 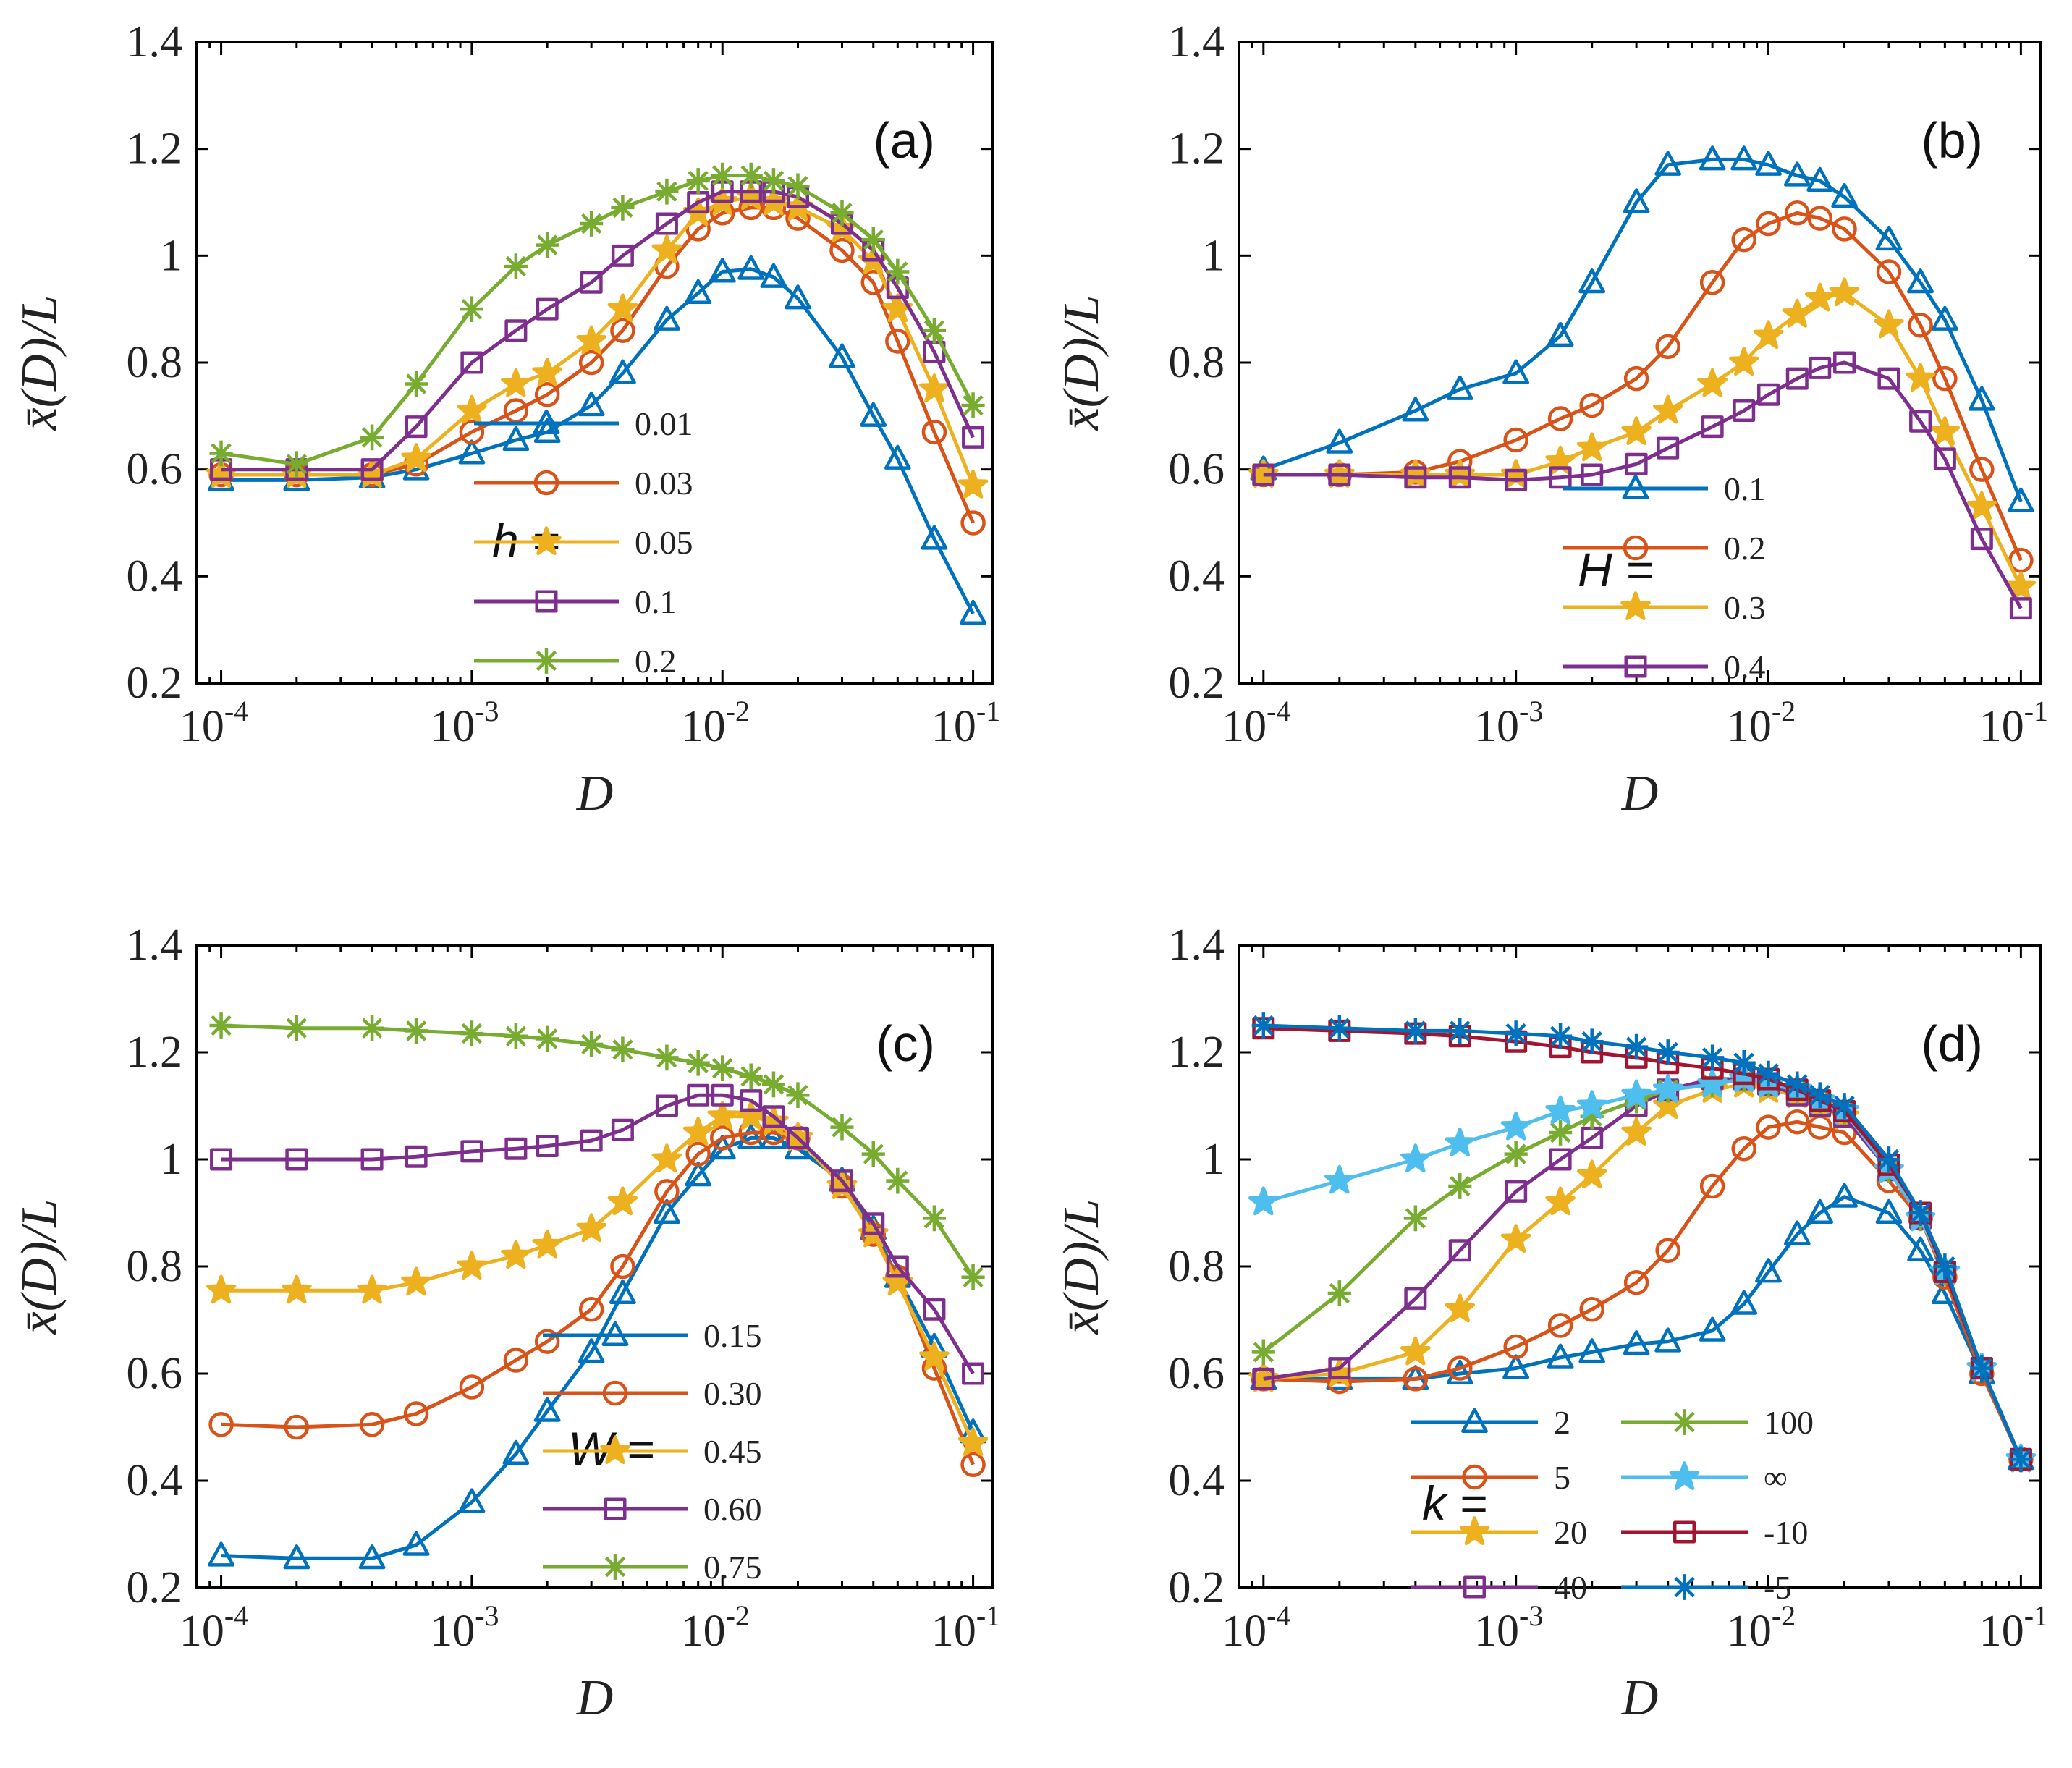 What do you see at coordinates (1499, 1532) in the screenshot?
I see `legend-entry: 20` at bounding box center [1499, 1532].